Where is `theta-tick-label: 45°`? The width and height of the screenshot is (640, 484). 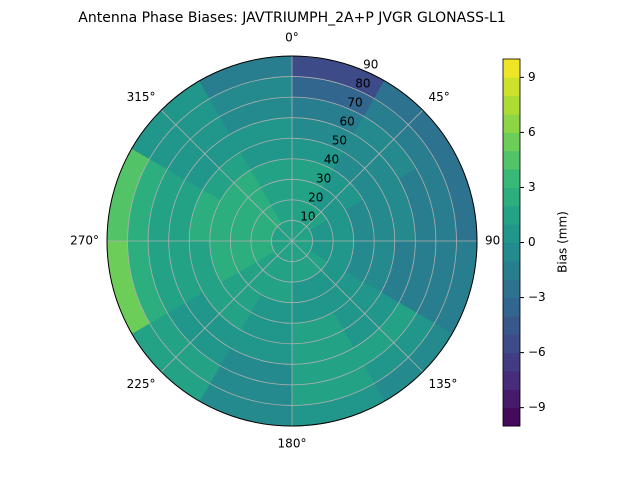 theta-tick-label: 45° is located at coordinates (438, 97).